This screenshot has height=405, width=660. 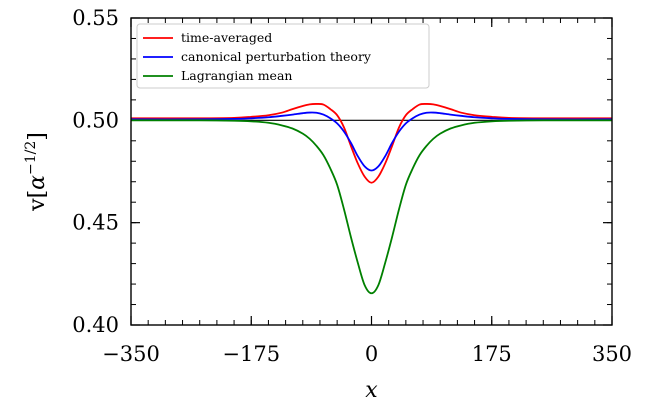 I want to click on legend-label: canonical perturbation theory, so click(x=276, y=56).